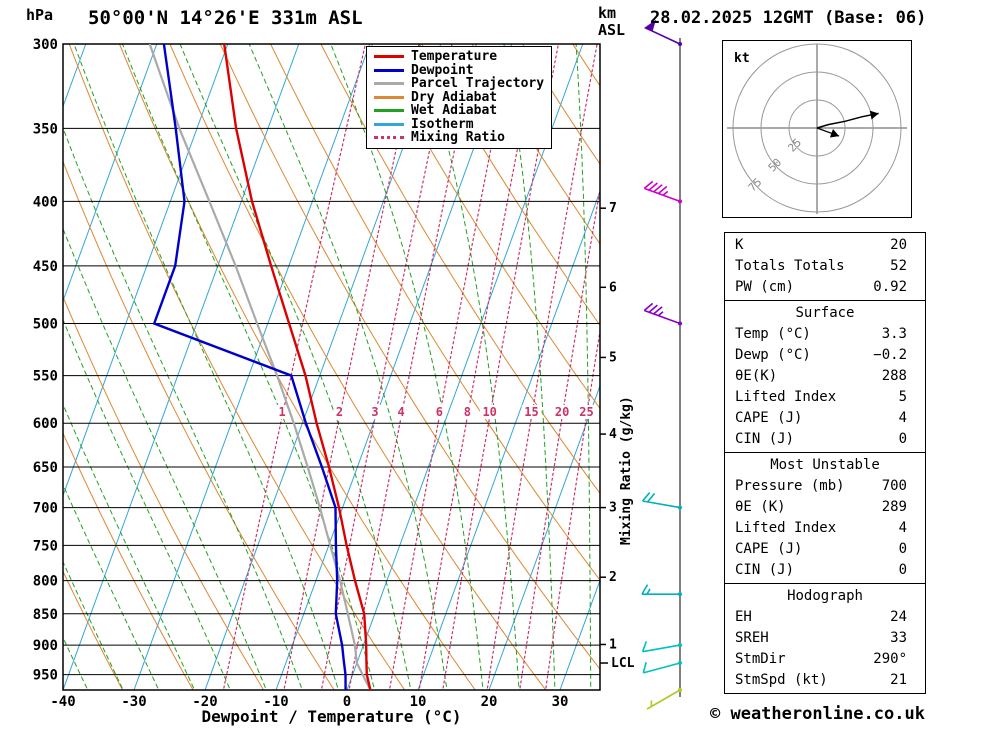 The height and width of the screenshot is (733, 1000). What do you see at coordinates (225, 18) in the screenshot?
I see `station-title: 50°00'N 14°26'E 331m ASL` at bounding box center [225, 18].